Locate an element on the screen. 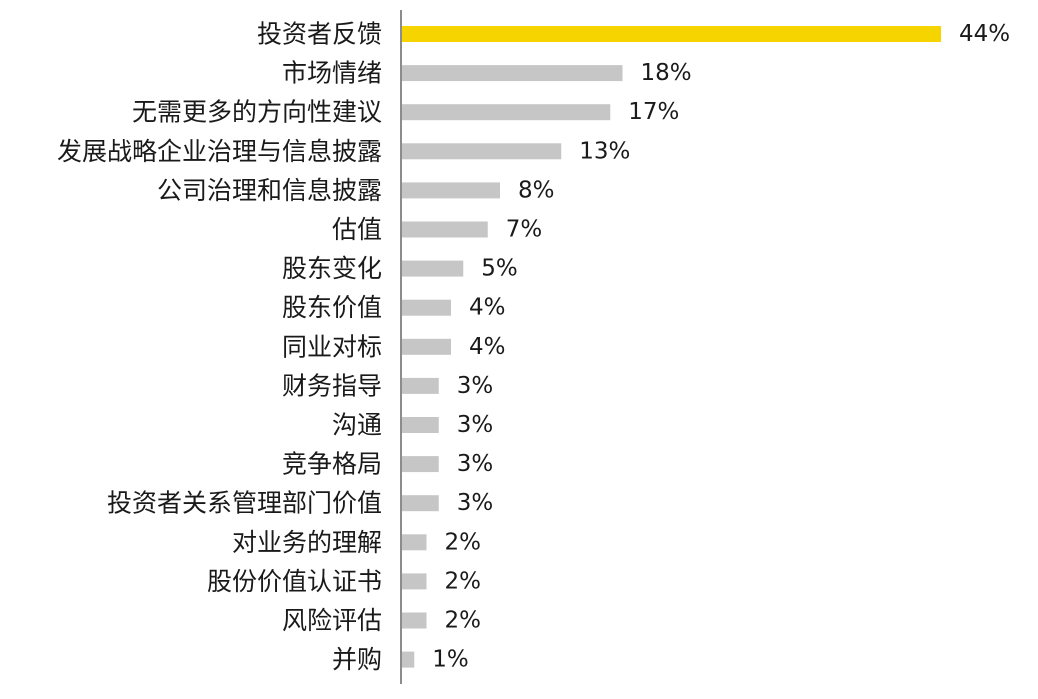 Image resolution: width=1038 pixels, height=699 pixels. value-label: 7% is located at coordinates (524, 230).